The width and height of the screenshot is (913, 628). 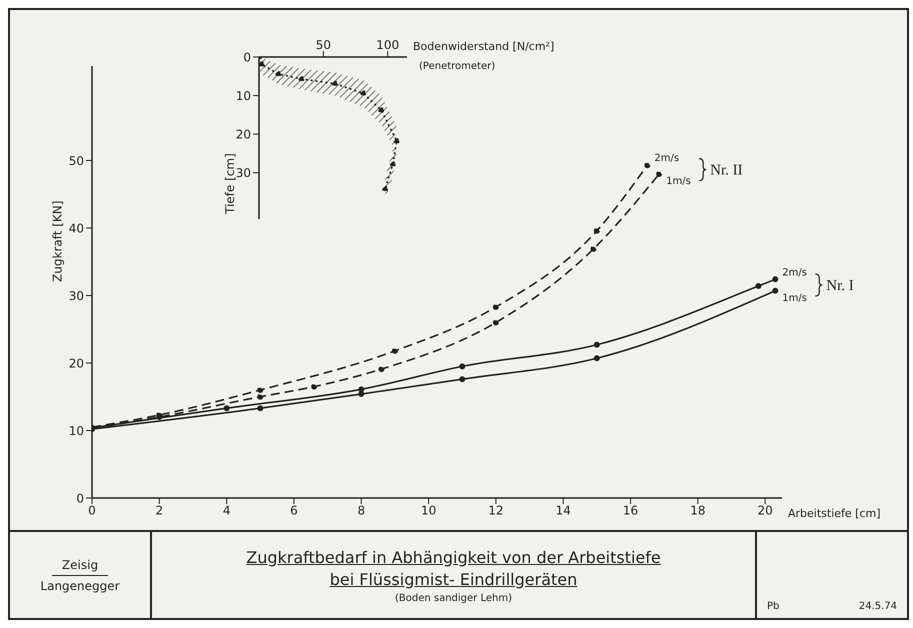 What do you see at coordinates (76, 161) in the screenshot?
I see `y-tick-label: 50` at bounding box center [76, 161].